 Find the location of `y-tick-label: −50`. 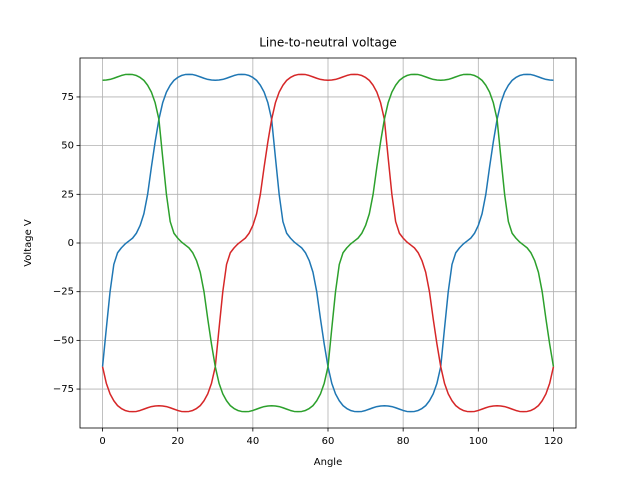

y-tick-label: −50 is located at coordinates (63, 340).